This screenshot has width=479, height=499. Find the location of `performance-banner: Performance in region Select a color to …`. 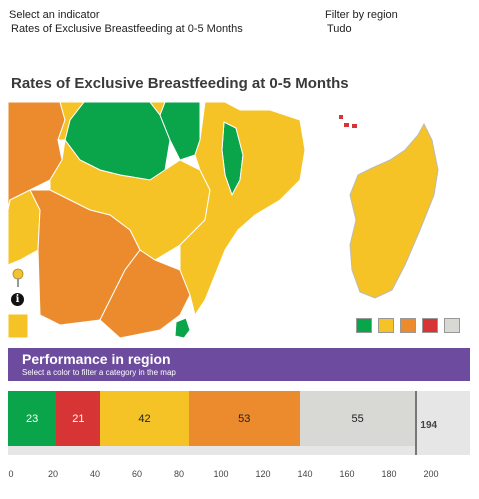

performance-banner: Performance in region Select a color to … is located at coordinates (239, 364).